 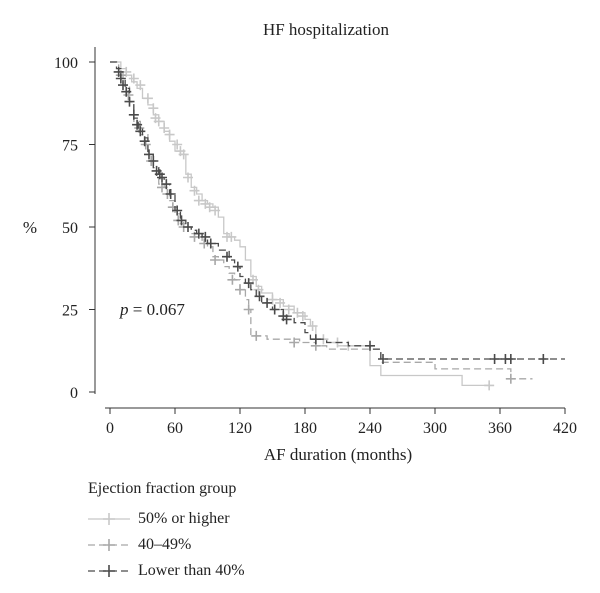 I want to click on legend-item: 50% or higher, so click(x=166, y=519).